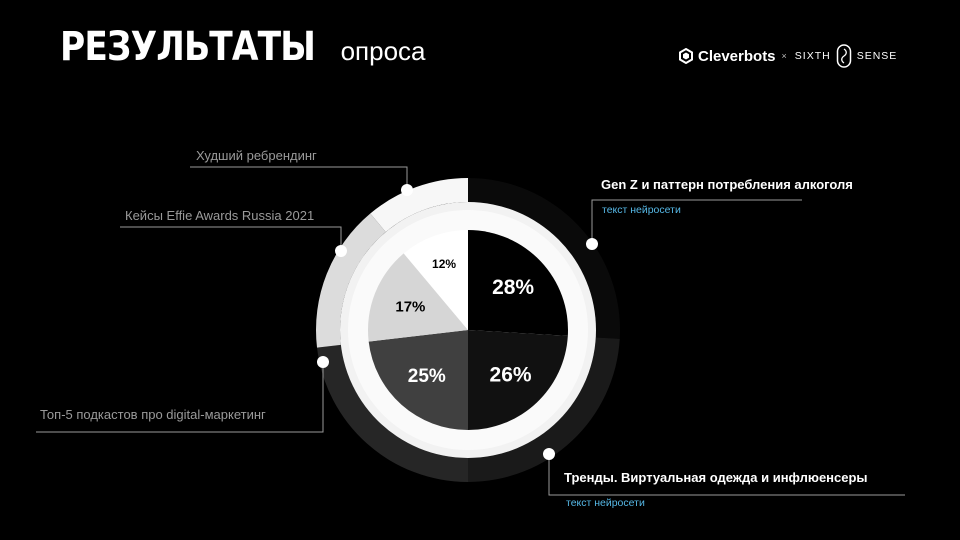 This screenshot has height=540, width=960. Describe the element at coordinates (341, 251) in the screenshot. I see `dot-left-mid` at that location.